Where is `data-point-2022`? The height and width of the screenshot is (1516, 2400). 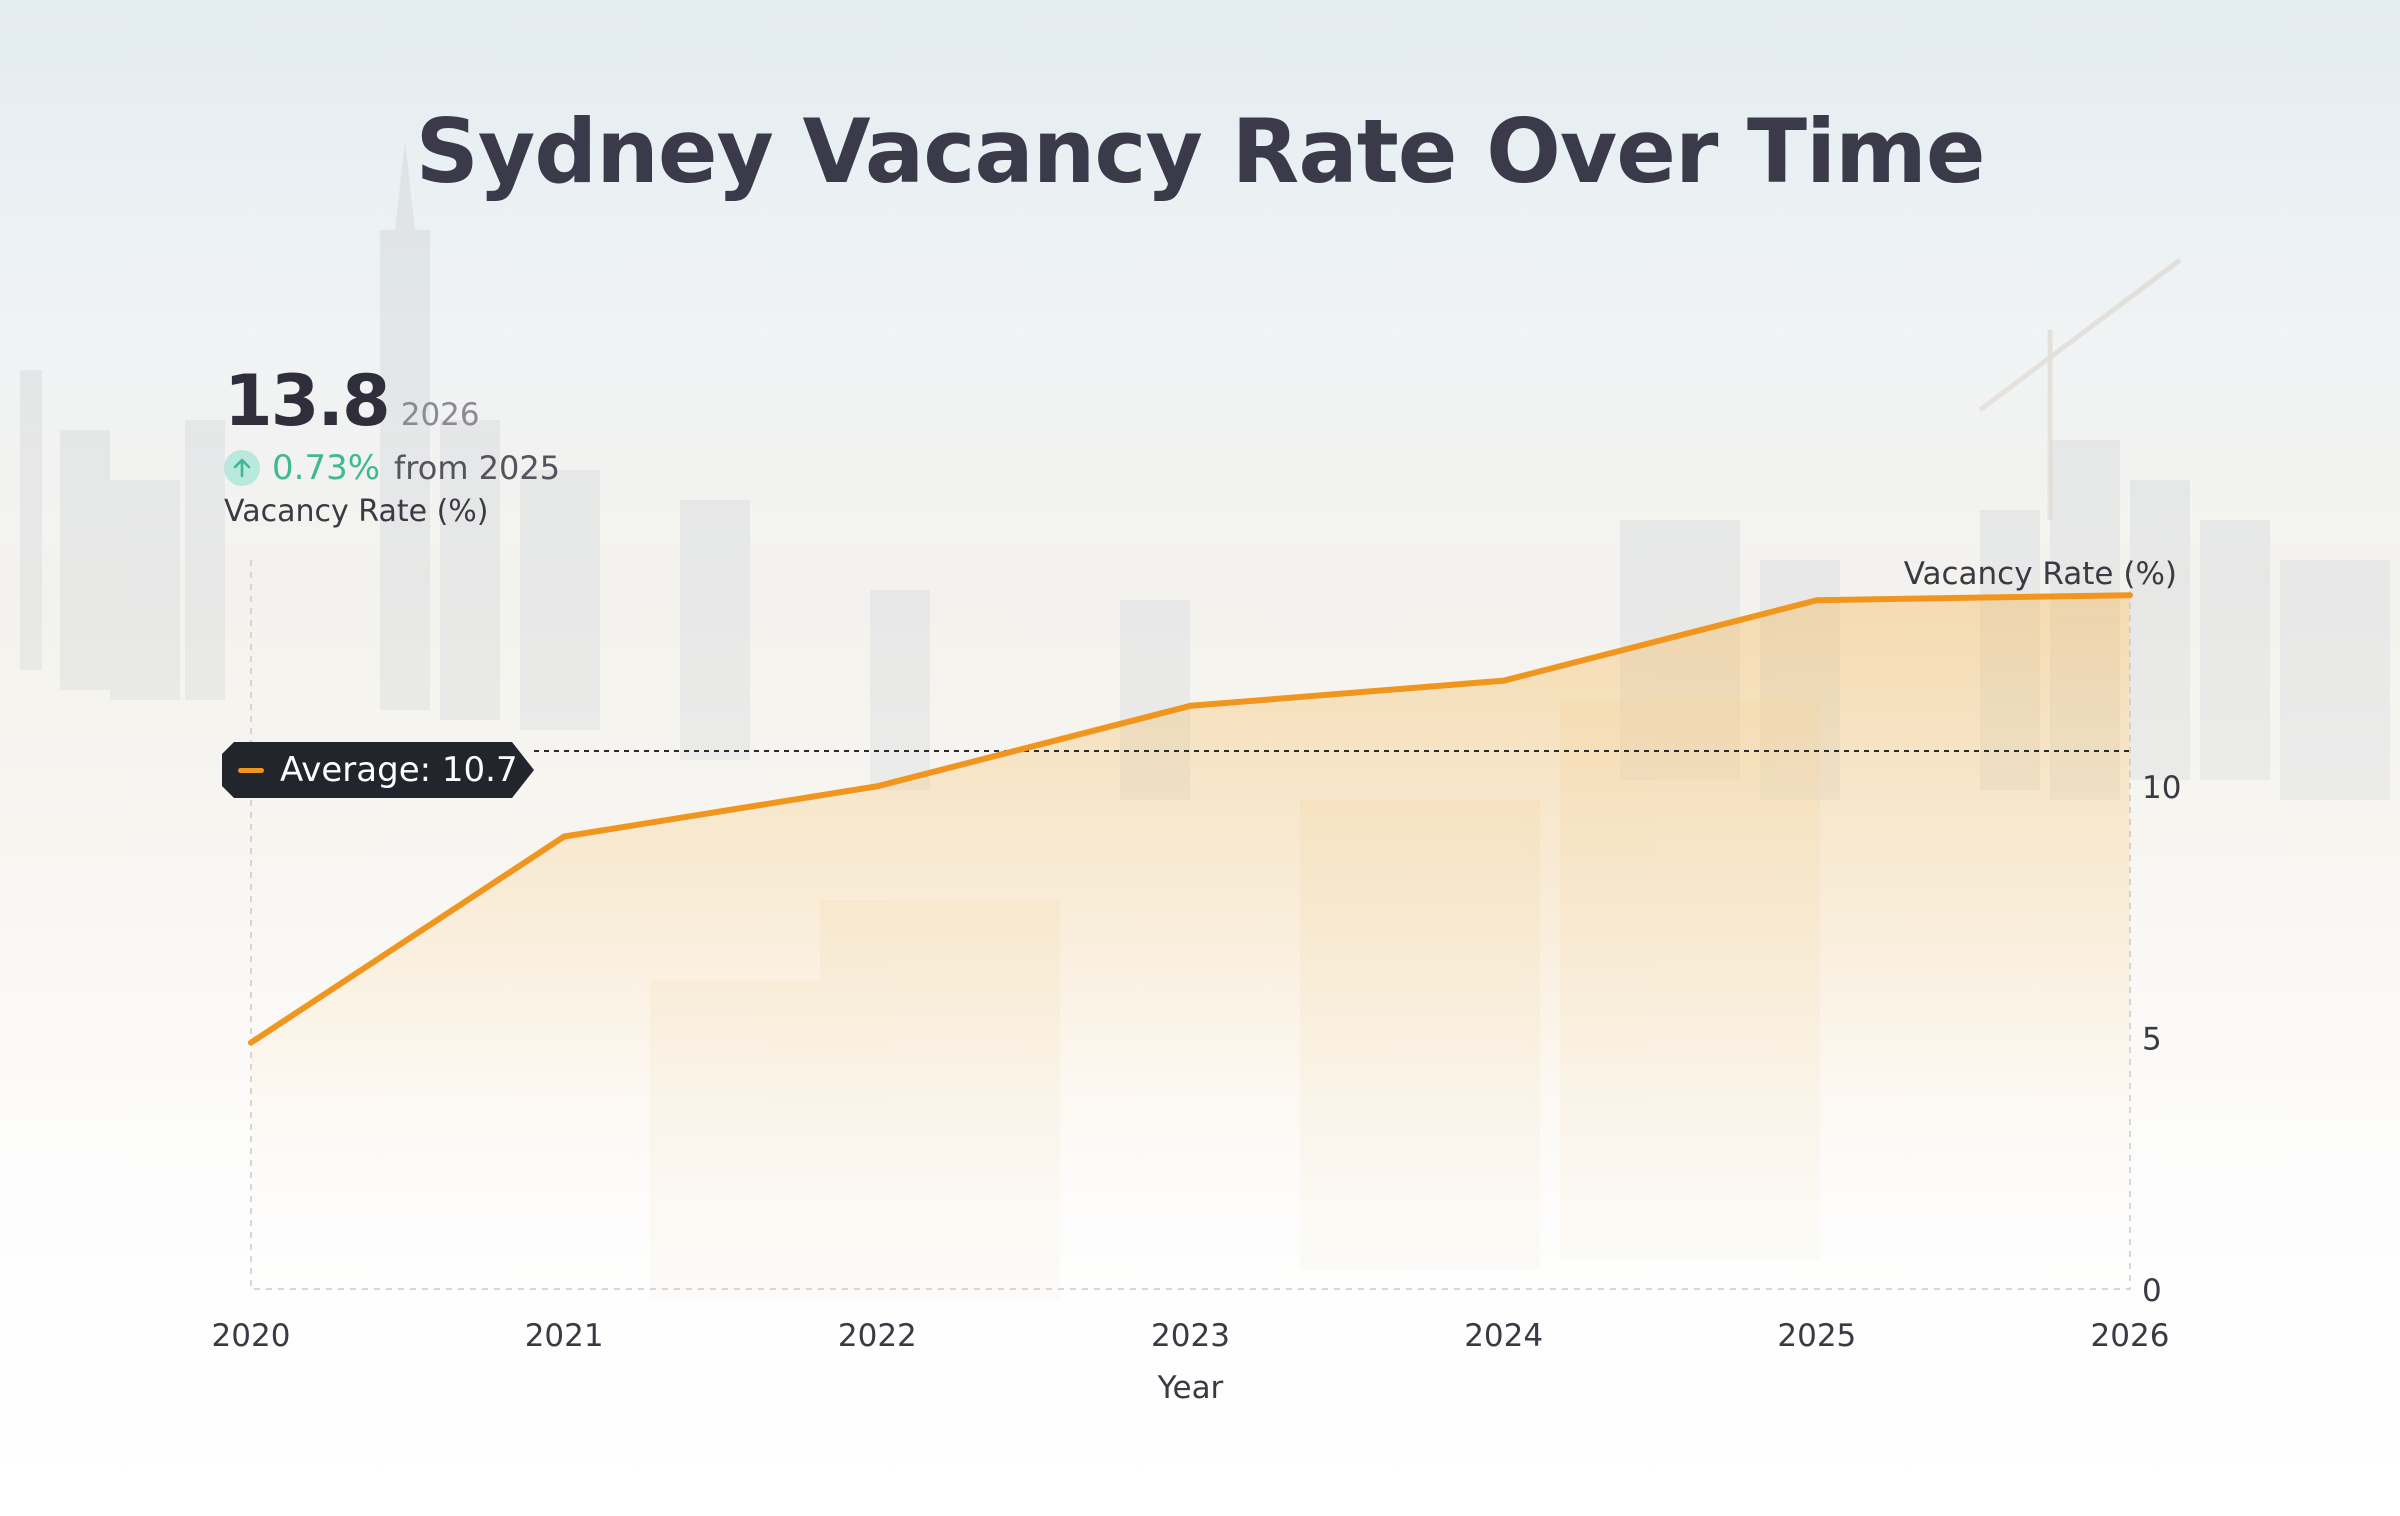 data-point-2022 is located at coordinates (877, 786).